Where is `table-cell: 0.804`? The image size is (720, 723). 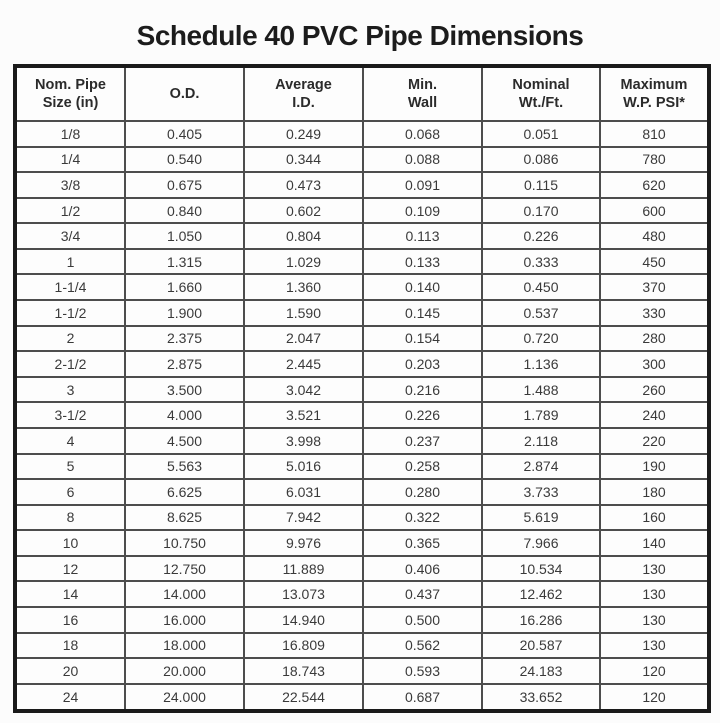 table-cell: 0.804 is located at coordinates (303, 236).